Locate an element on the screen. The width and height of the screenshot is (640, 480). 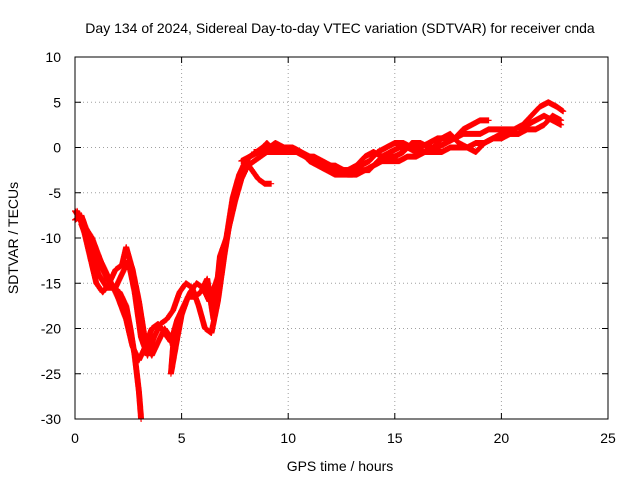
series-track-f is located at coordinates (365, 147).